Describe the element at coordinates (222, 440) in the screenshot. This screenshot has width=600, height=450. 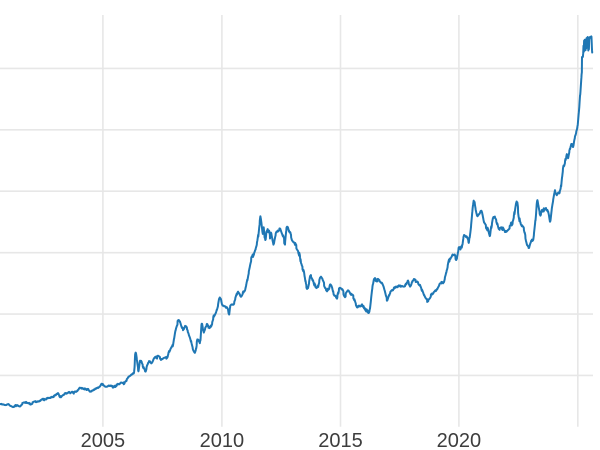
I see `svg-text: 2010` at that location.